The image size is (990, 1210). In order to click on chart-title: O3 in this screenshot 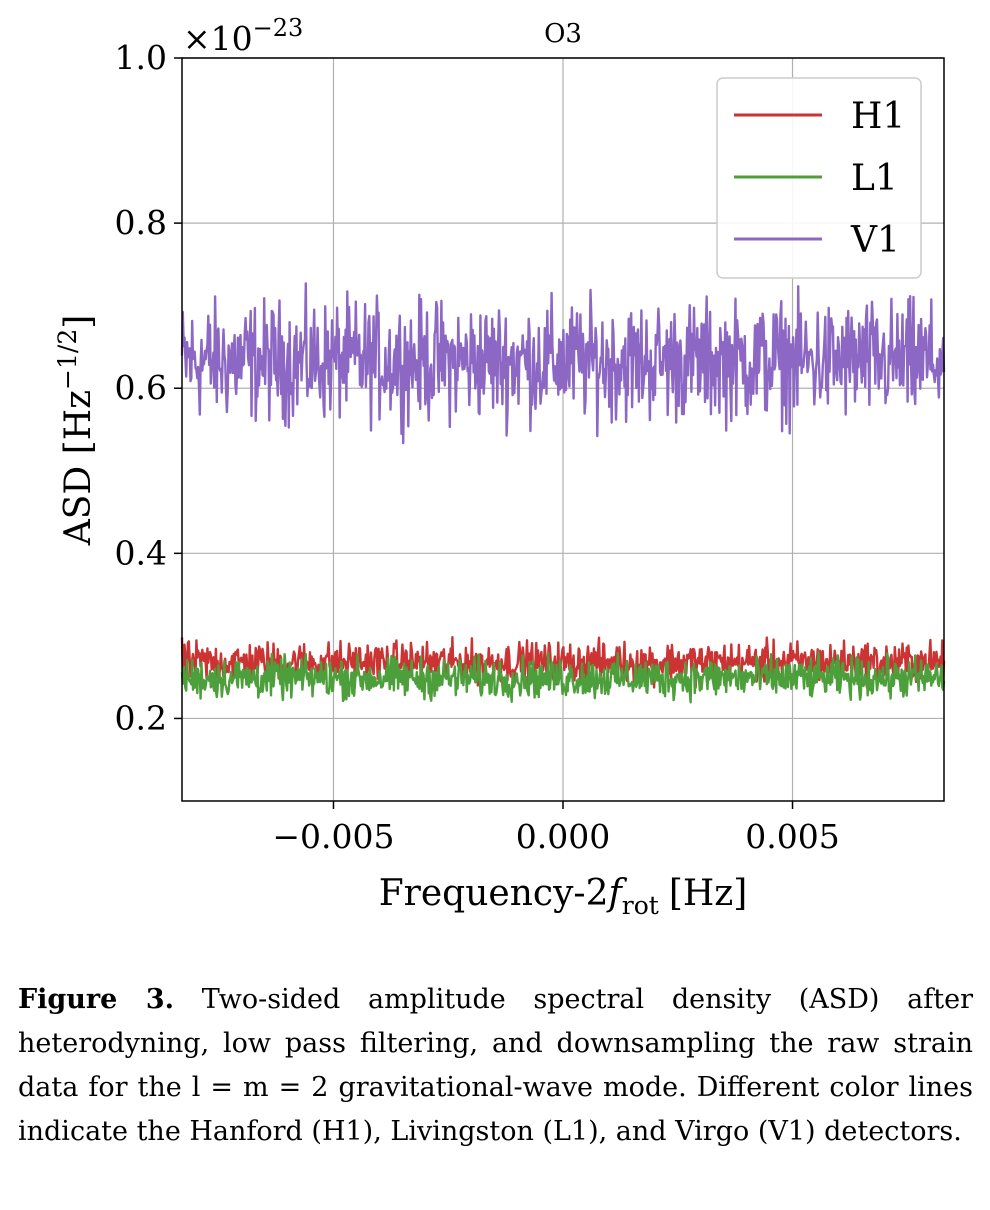, I will do `click(563, 34)`.